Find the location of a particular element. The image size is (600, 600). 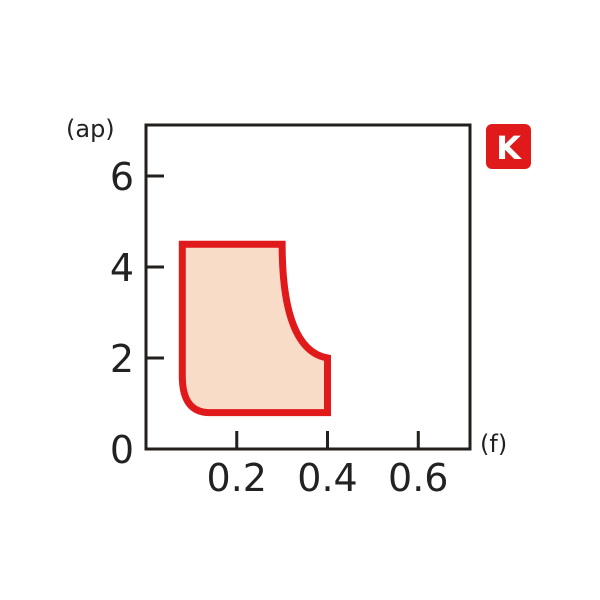

x-tick-label: 0.6 is located at coordinates (418, 478).